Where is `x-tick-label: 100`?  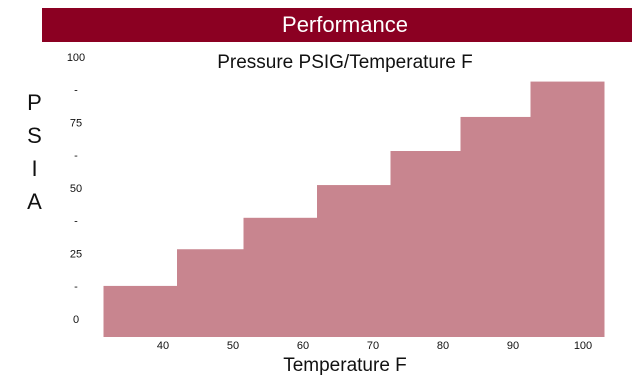
x-tick-label: 100 is located at coordinates (583, 346).